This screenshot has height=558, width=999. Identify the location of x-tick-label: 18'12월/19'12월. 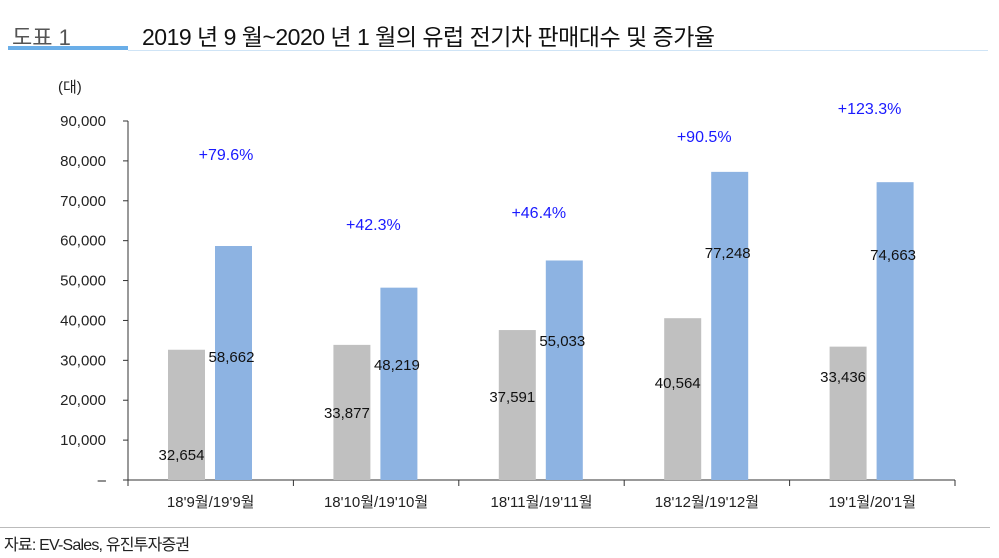
(707, 502).